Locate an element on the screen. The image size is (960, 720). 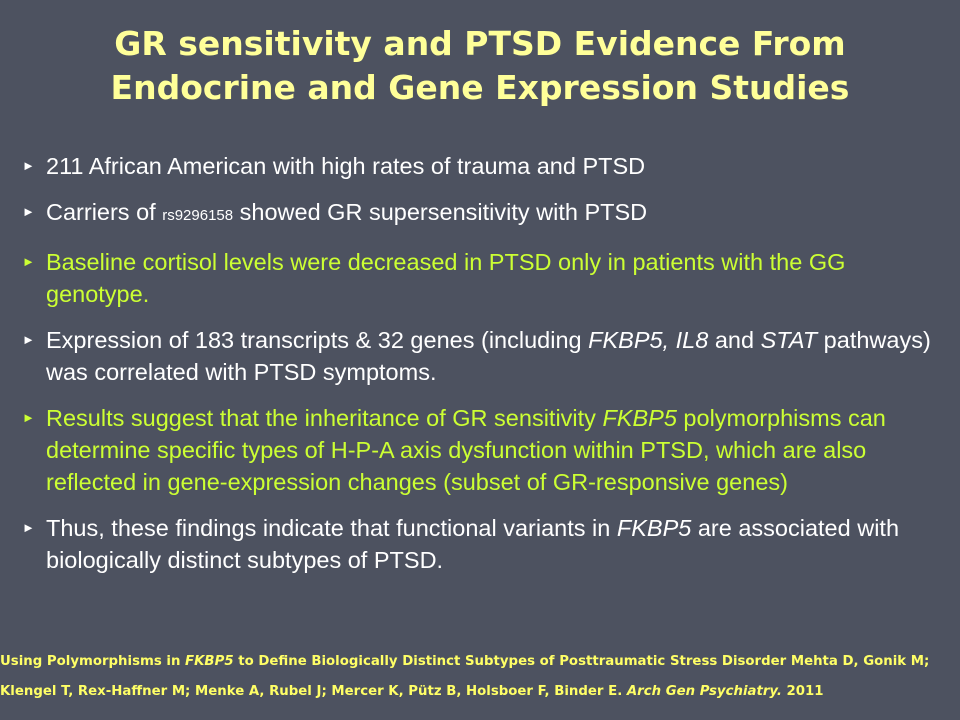
gene-name: STAT is located at coordinates (789, 340).